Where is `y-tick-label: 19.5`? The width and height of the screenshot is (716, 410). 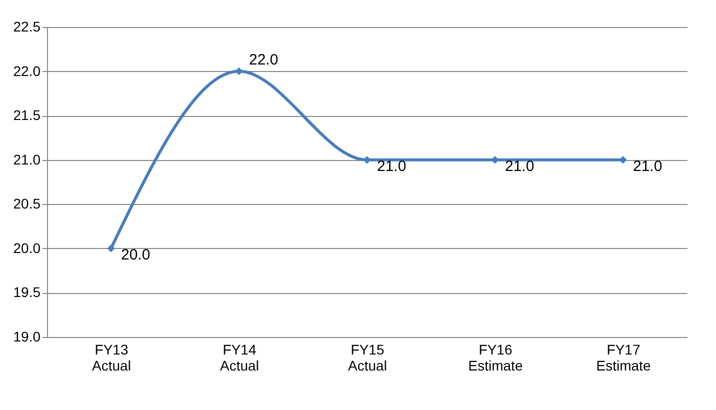
y-tick-label: 19.5 is located at coordinates (27, 292).